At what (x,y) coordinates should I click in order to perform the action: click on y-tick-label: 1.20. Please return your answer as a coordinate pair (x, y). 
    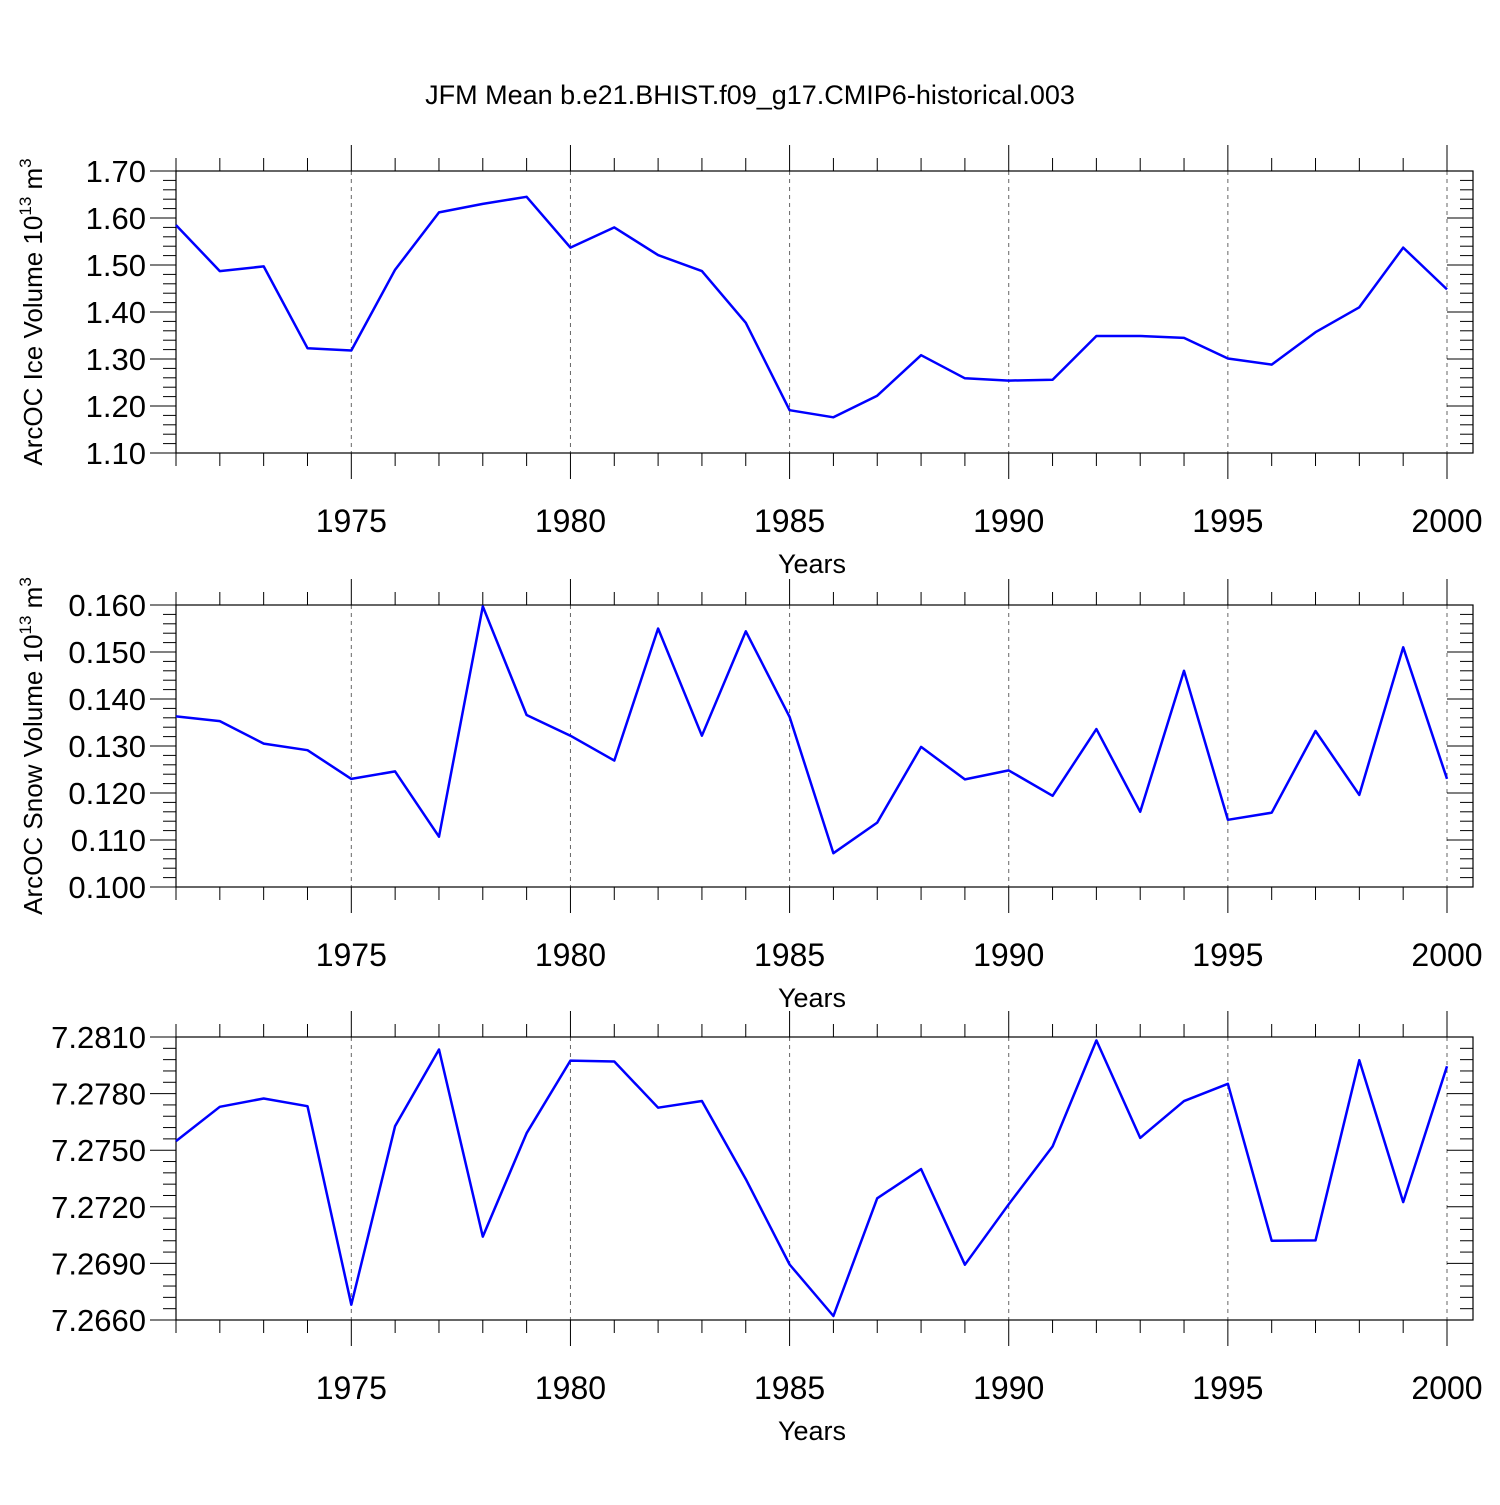
    Looking at the image, I should click on (116, 406).